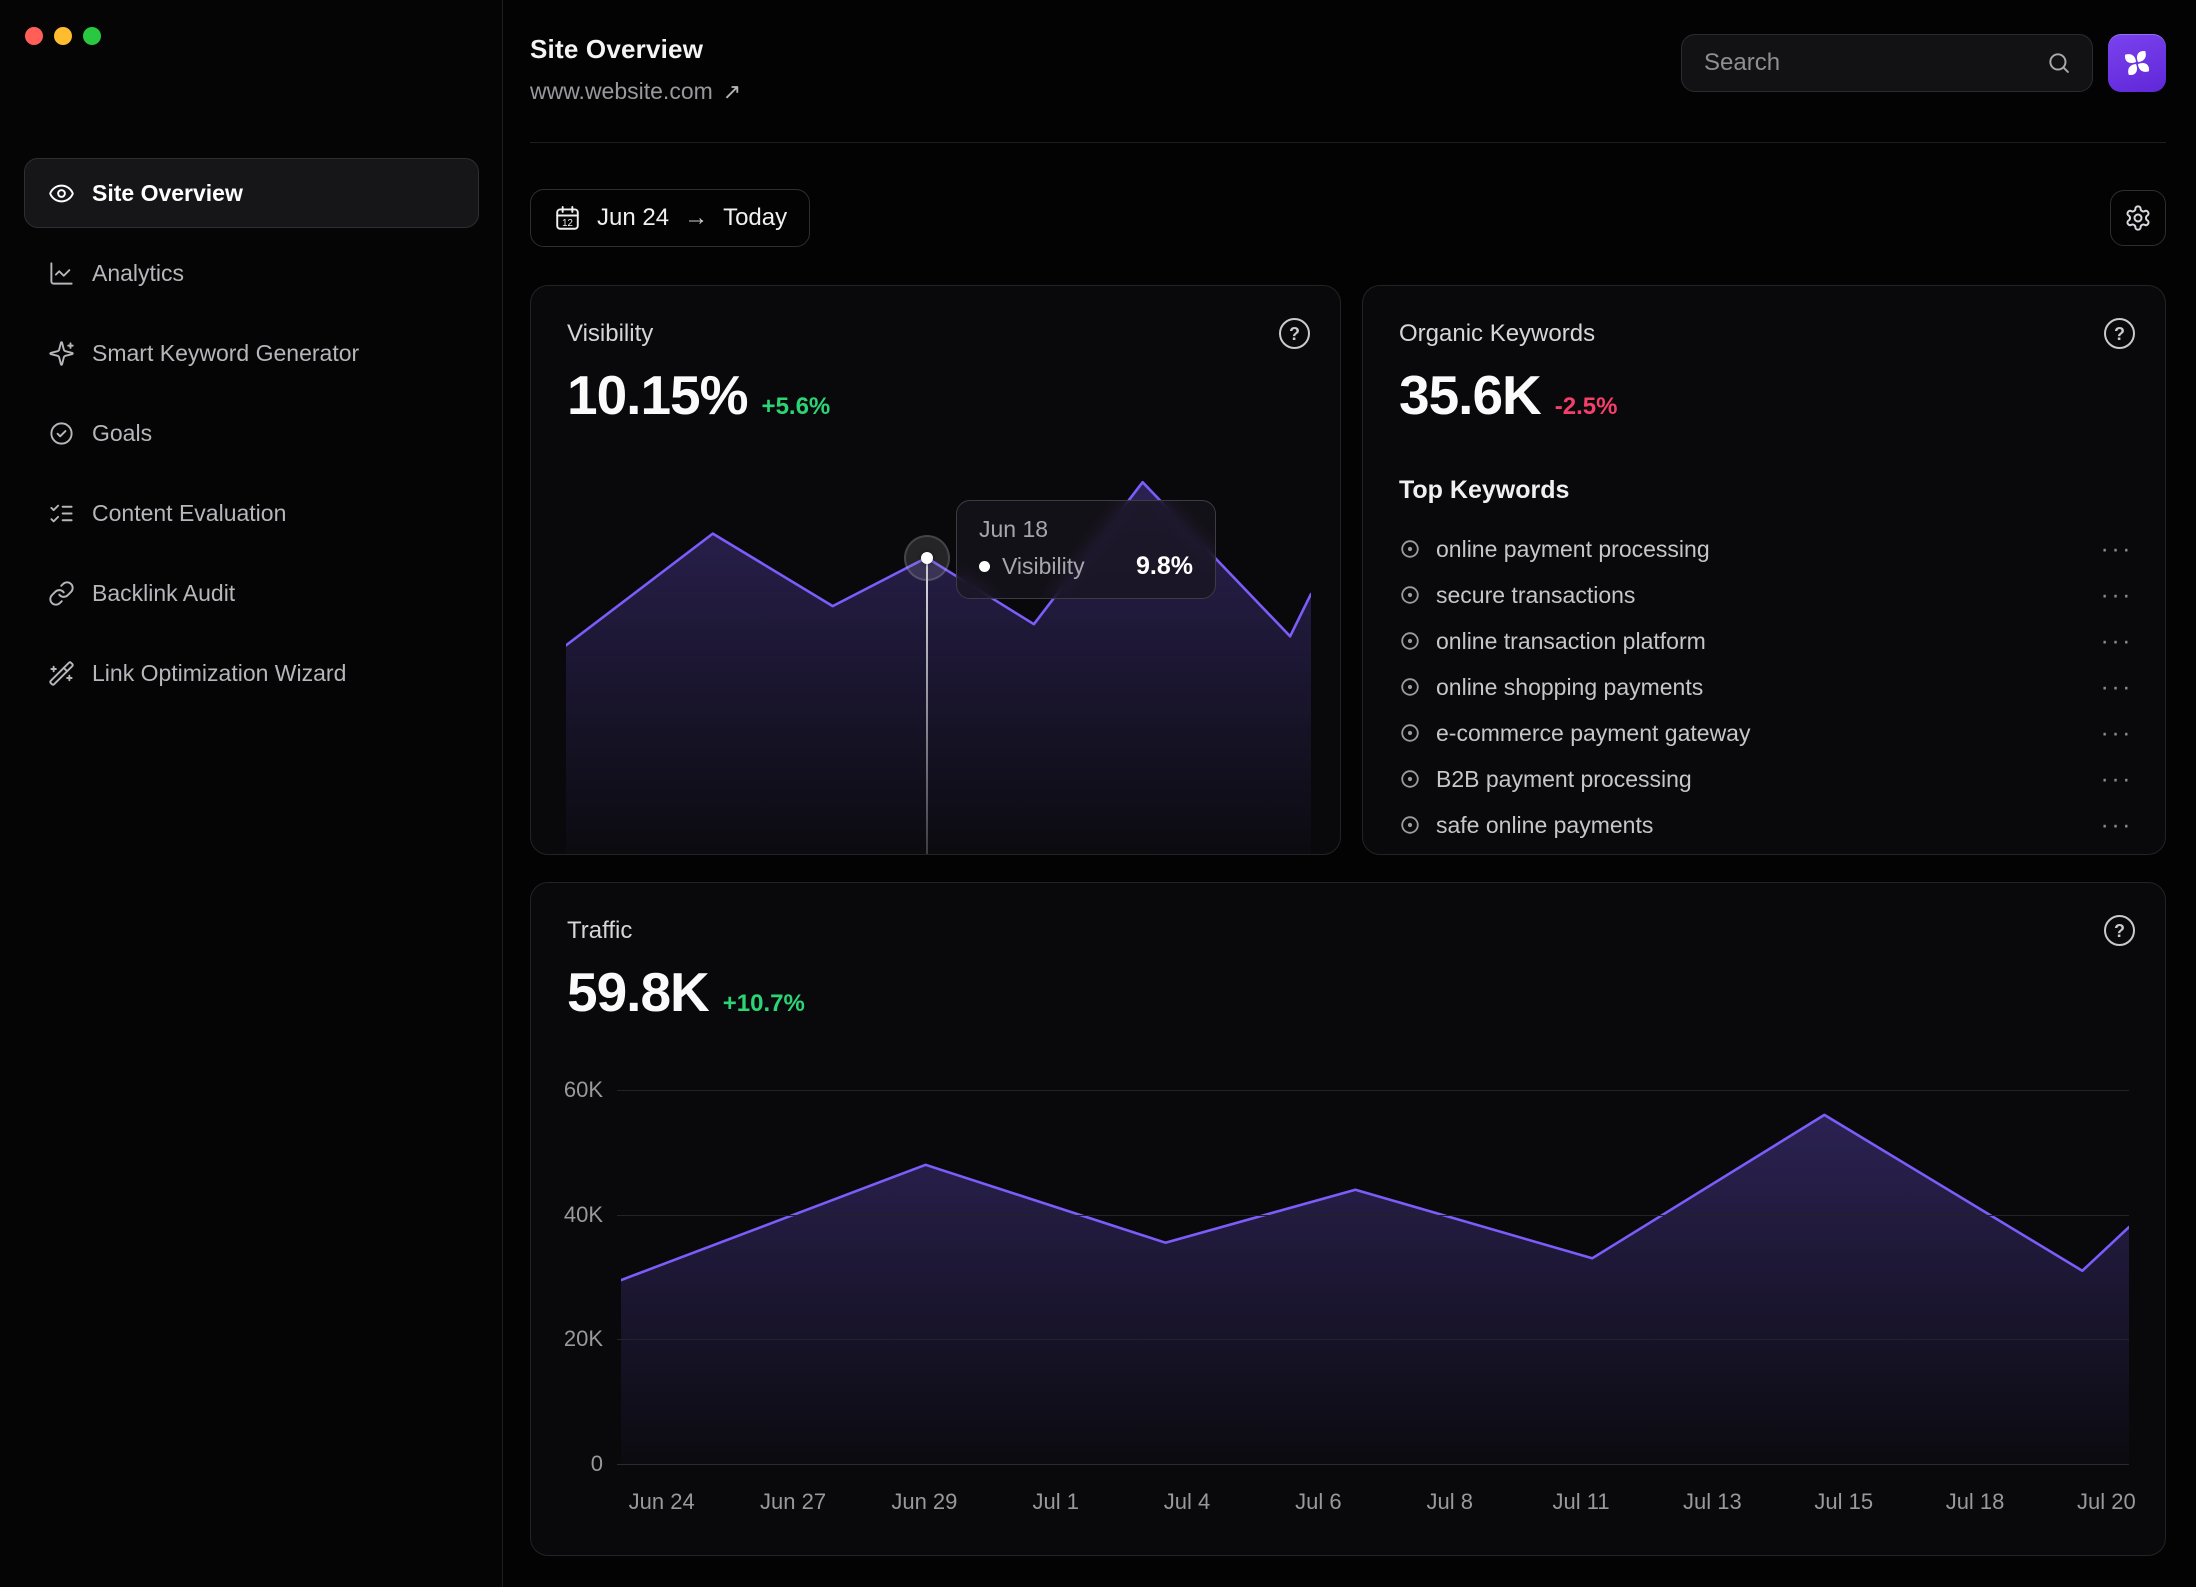 This screenshot has height=1587, width=2196. I want to click on sidebar-item-site-overview: Site Overview, so click(251, 193).